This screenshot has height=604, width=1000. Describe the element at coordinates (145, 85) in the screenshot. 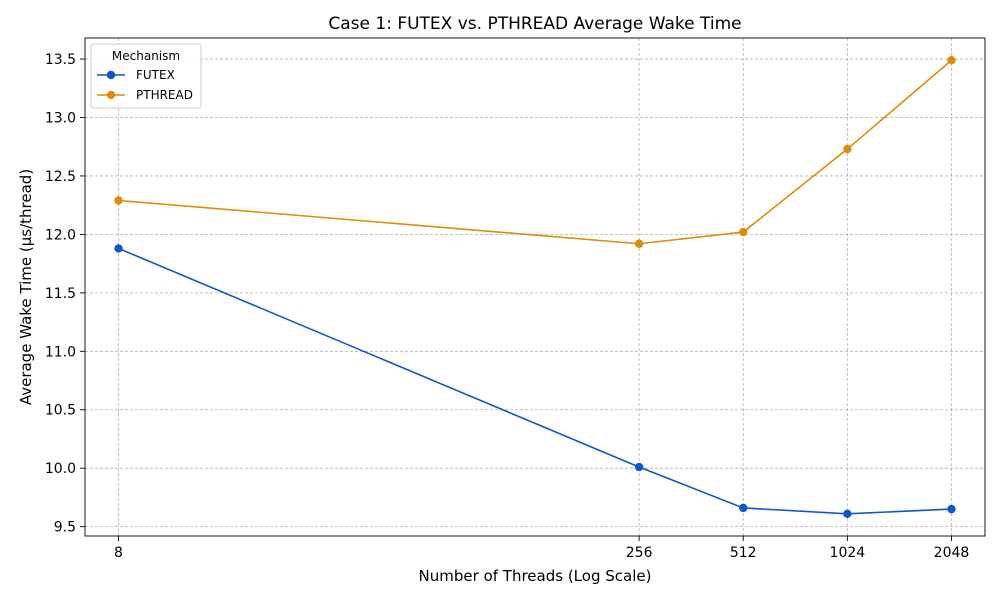

I see `legend-entries: FUTEX PTHREAD` at that location.